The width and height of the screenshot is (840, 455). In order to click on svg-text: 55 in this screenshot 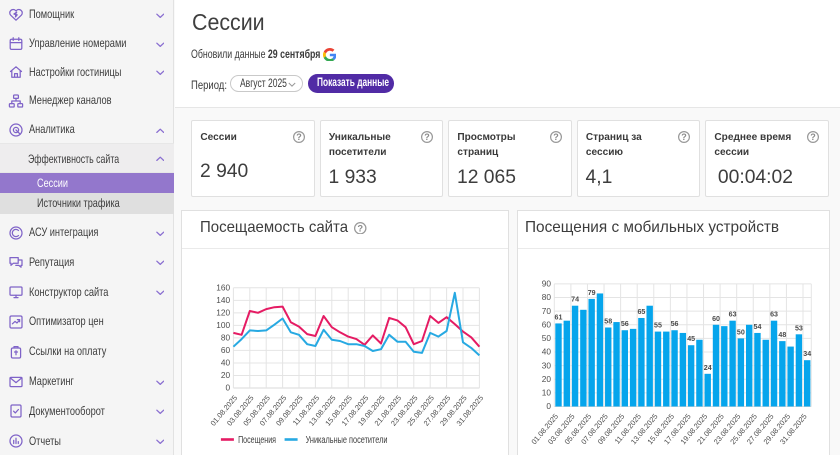, I will do `click(658, 325)`.